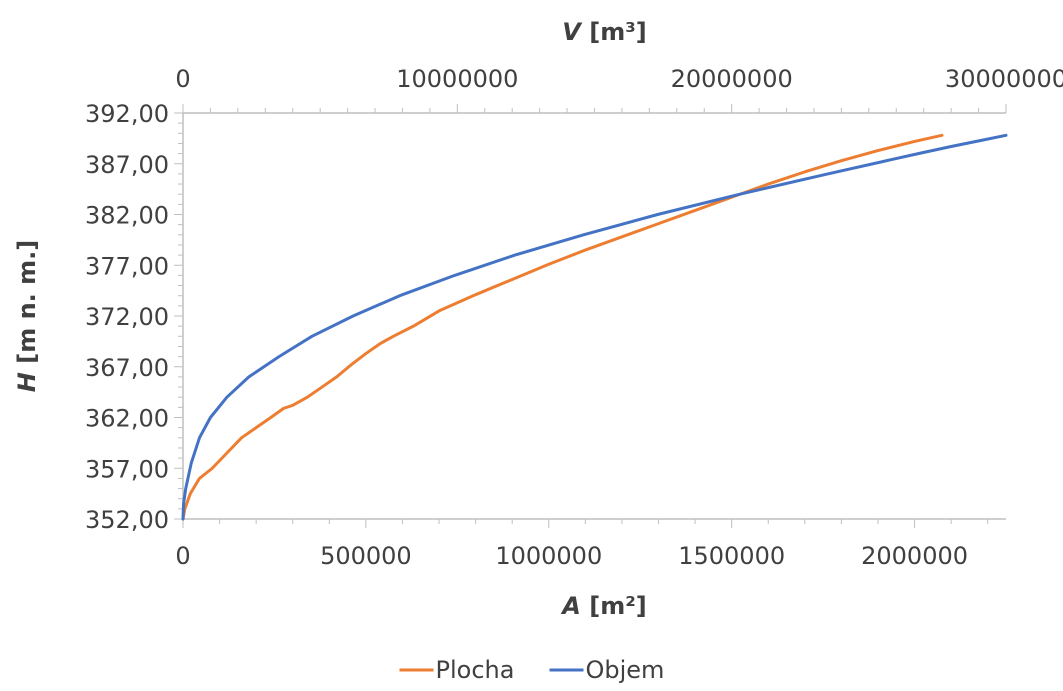 The width and height of the screenshot is (1063, 691). What do you see at coordinates (127, 419) in the screenshot?
I see `y-tick-label: 362,00` at bounding box center [127, 419].